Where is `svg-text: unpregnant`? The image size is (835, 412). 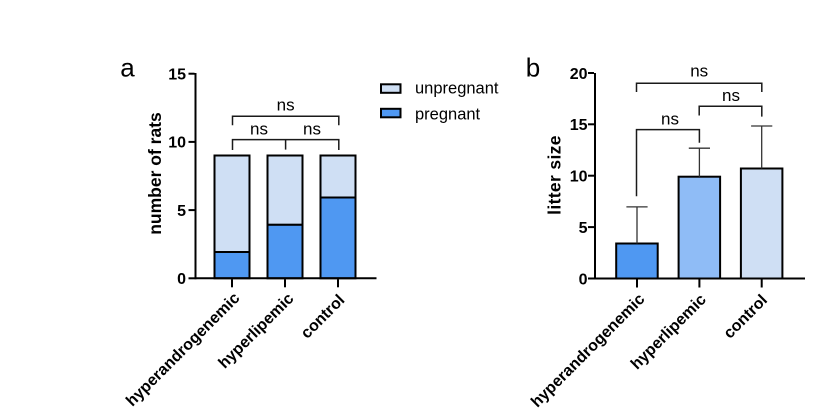
svg-text: unpregnant is located at coordinates (457, 88).